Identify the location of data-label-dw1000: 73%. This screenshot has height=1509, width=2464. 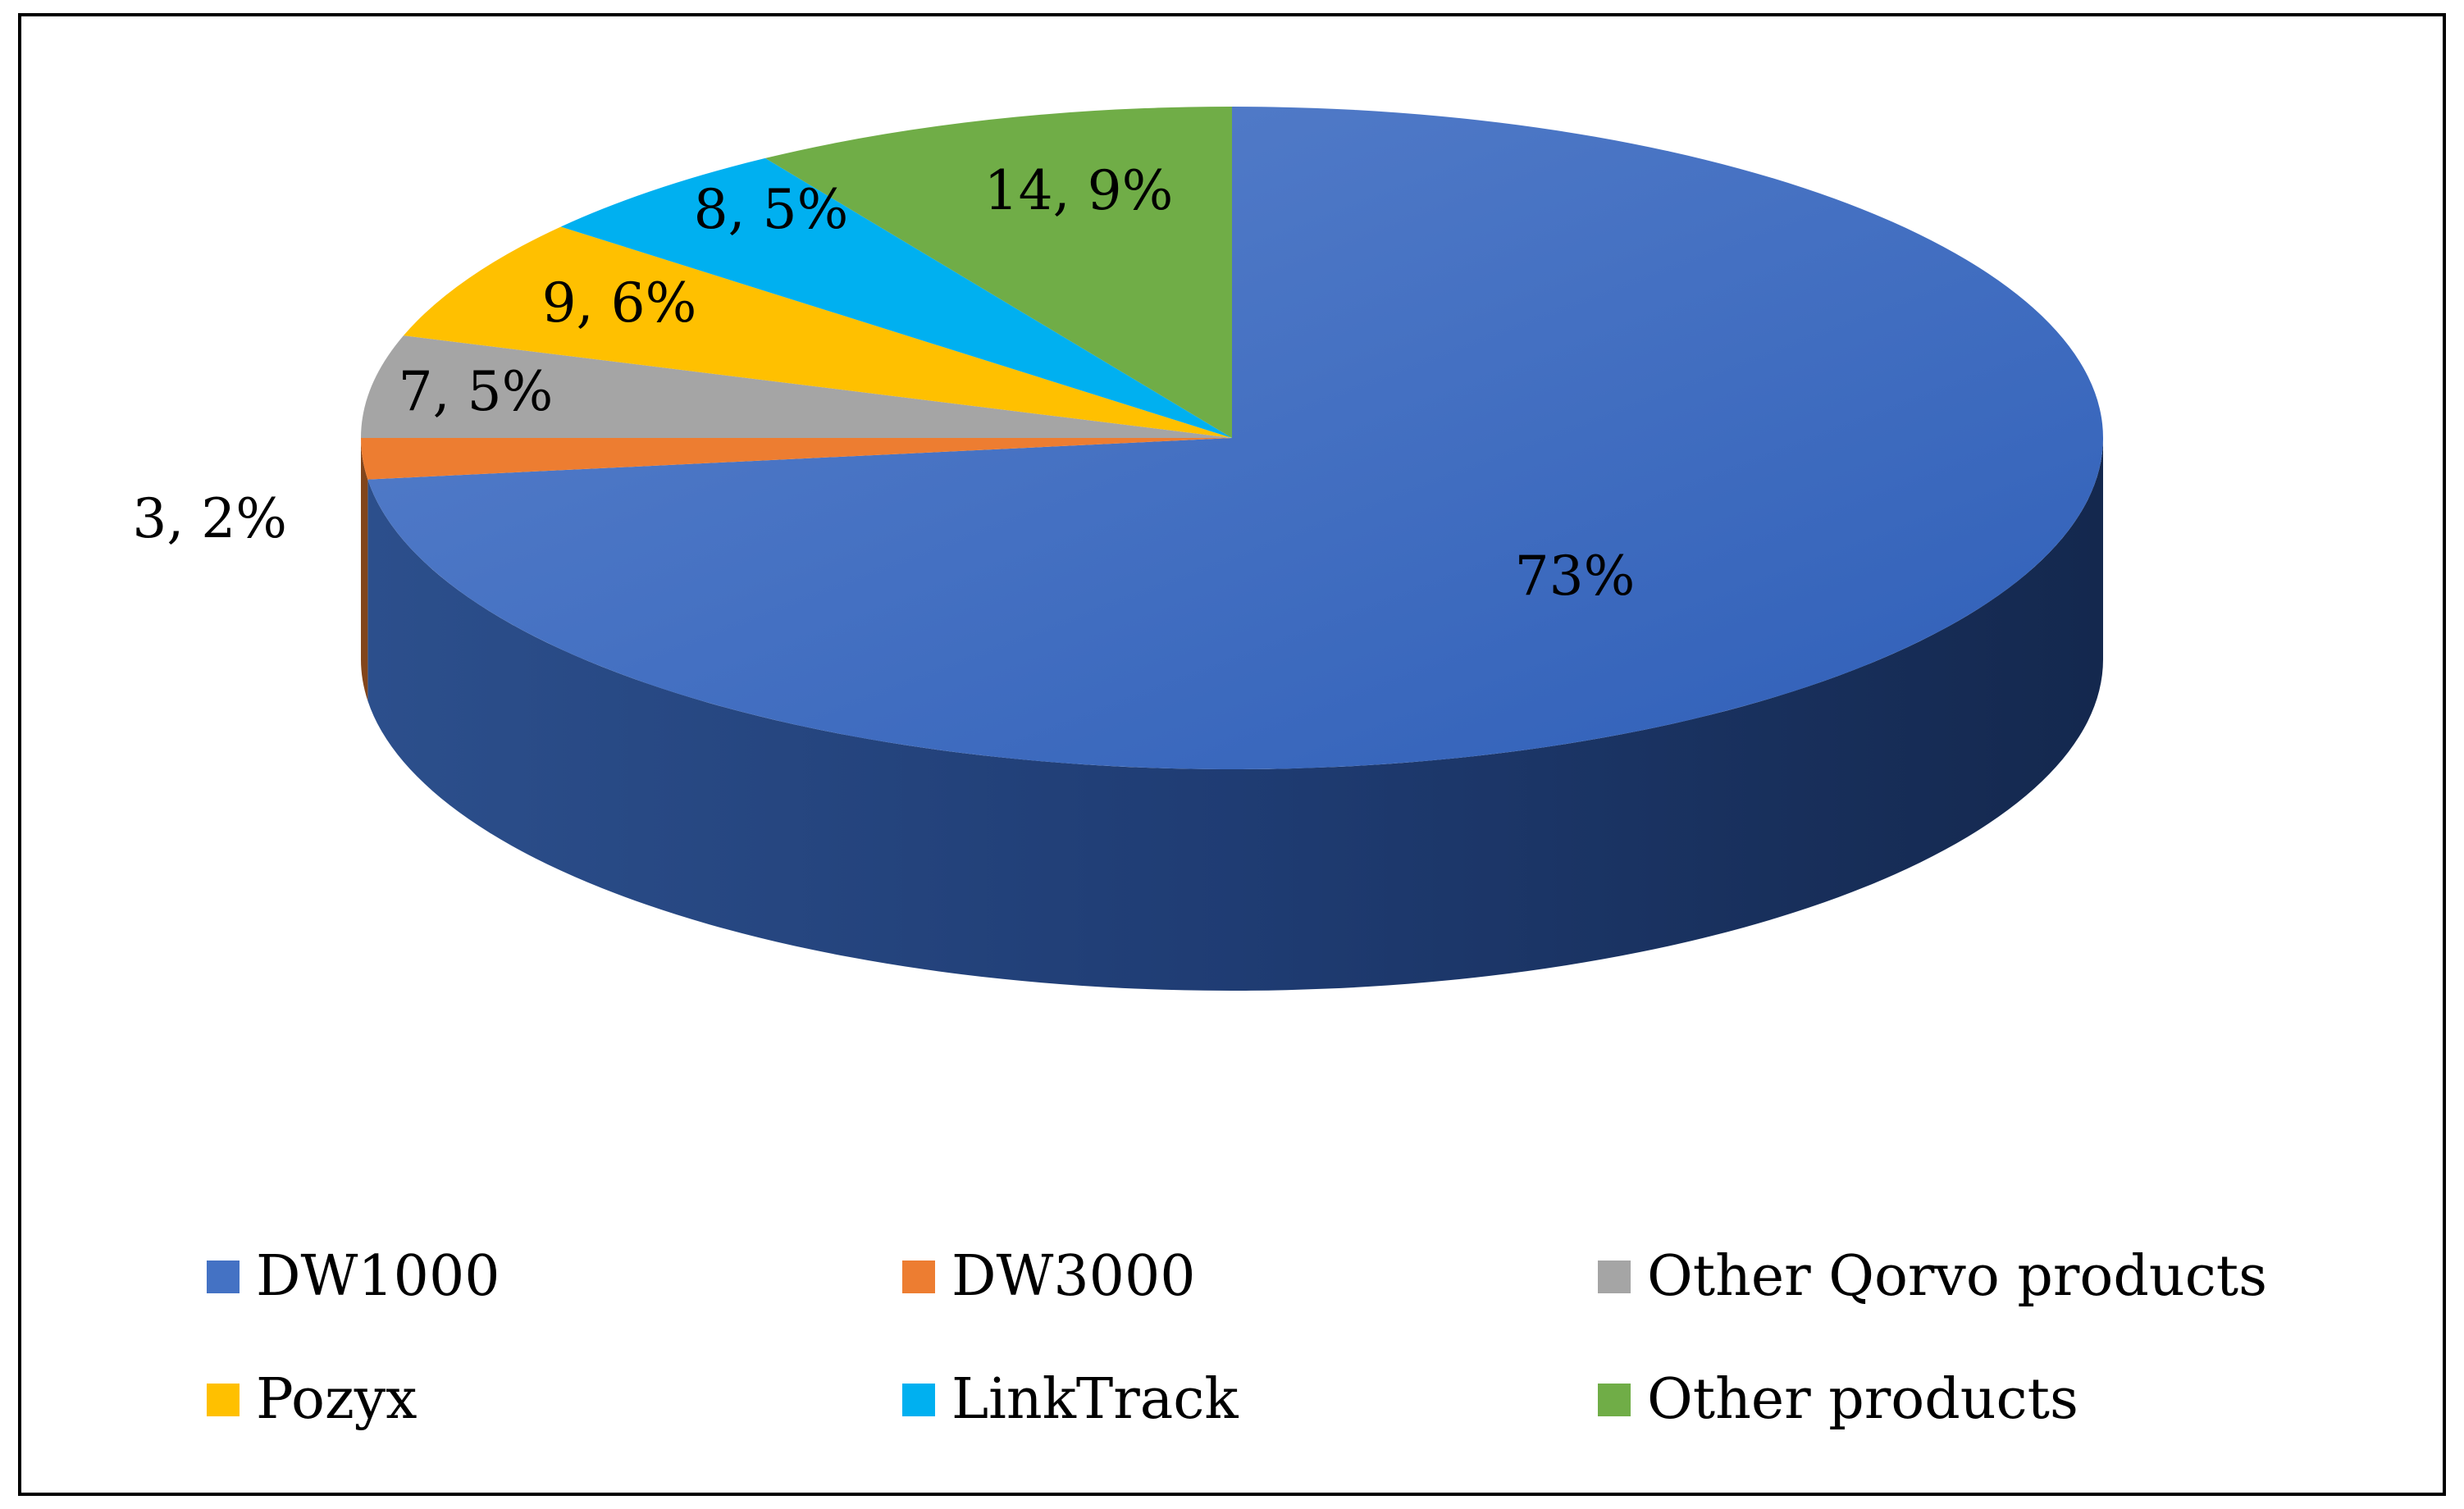
(1575, 576).